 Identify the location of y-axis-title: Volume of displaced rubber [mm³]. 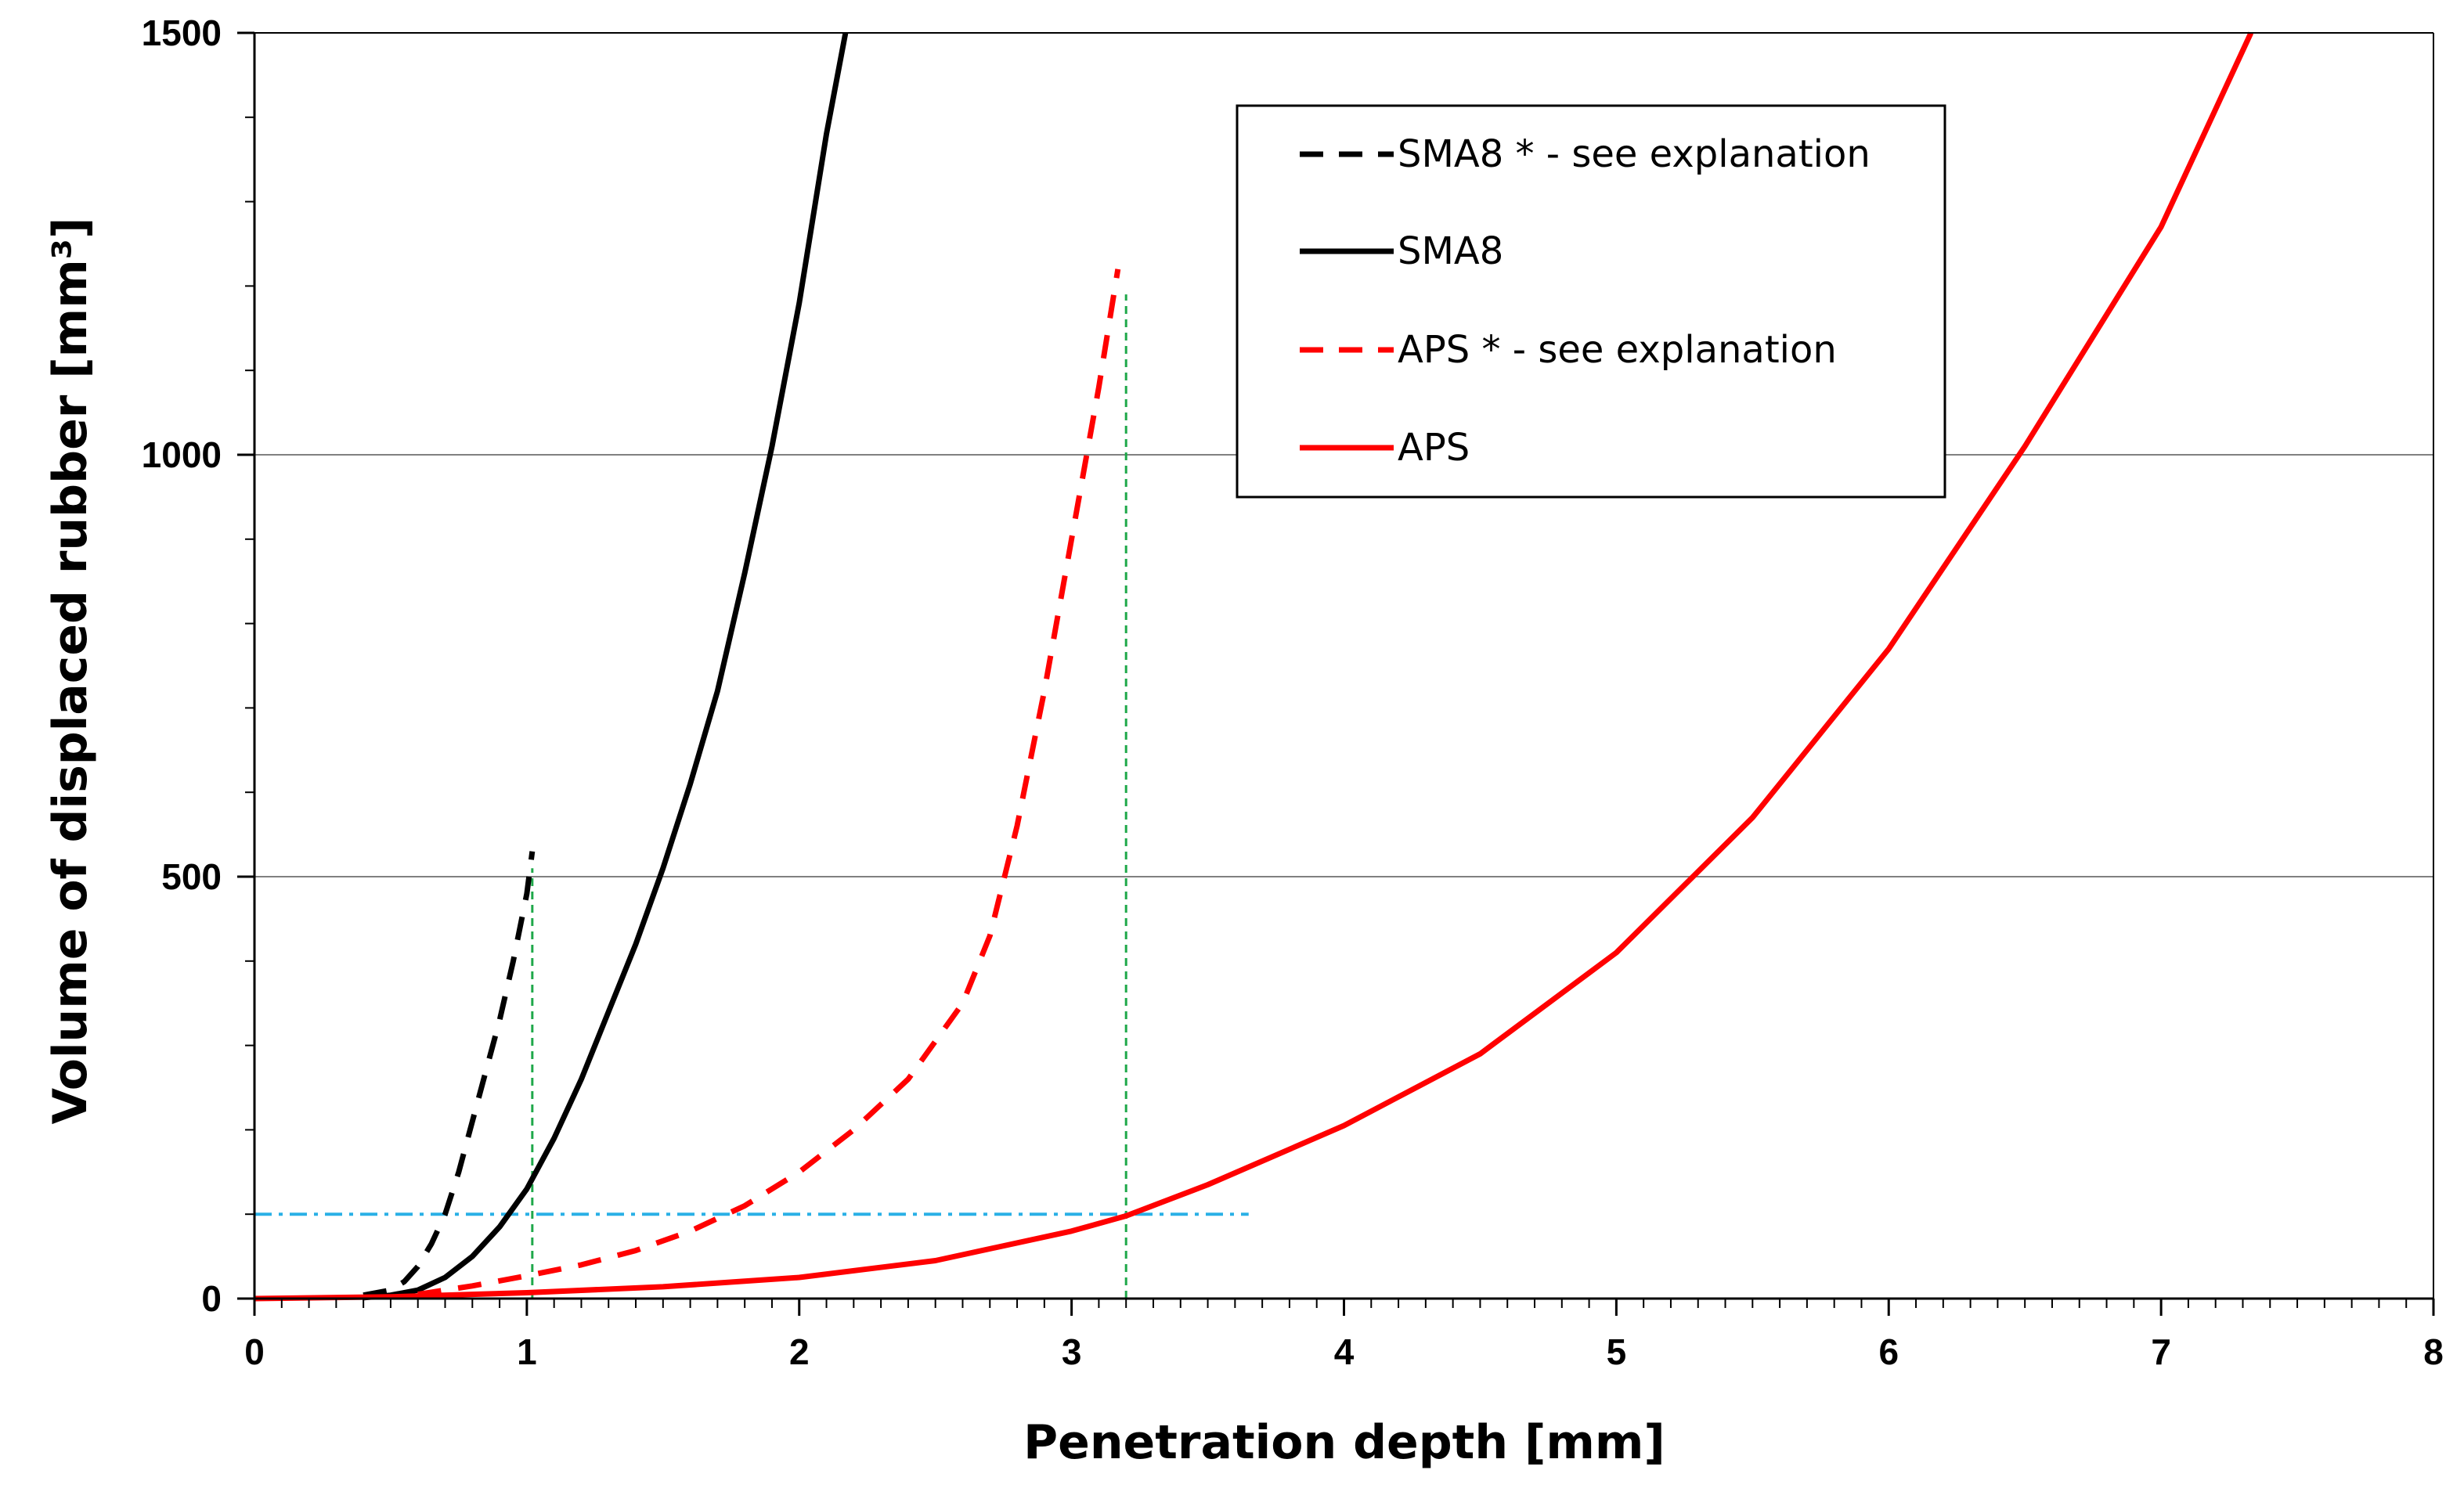
(70, 671).